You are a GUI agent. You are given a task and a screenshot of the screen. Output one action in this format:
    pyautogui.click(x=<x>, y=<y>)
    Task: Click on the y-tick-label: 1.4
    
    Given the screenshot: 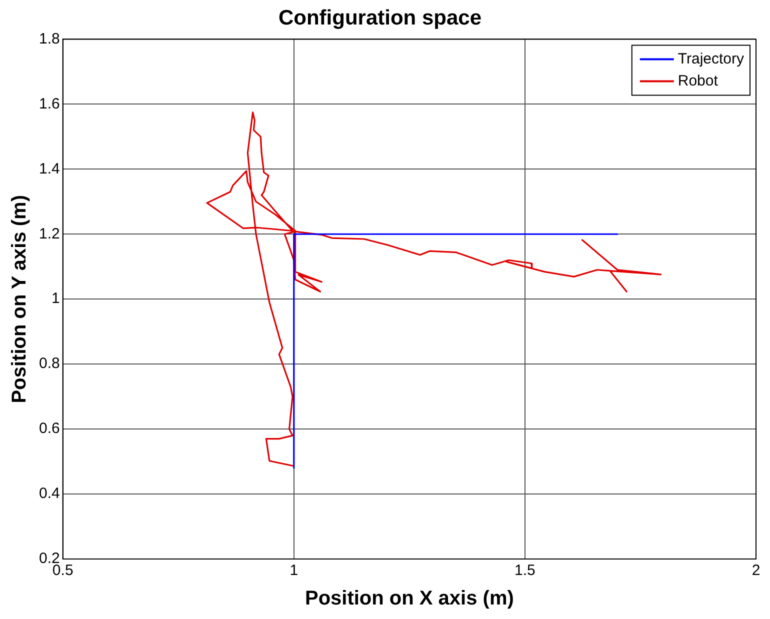 What is the action you would take?
    pyautogui.click(x=49, y=169)
    